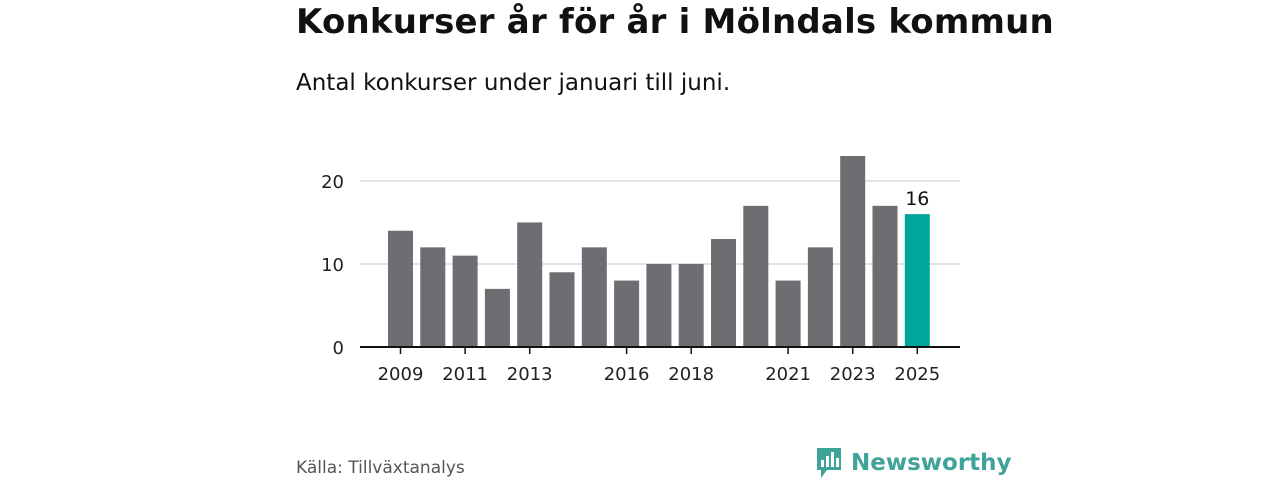  Describe the element at coordinates (829, 463) in the screenshot. I see `bar-chart-logo-icon` at that location.